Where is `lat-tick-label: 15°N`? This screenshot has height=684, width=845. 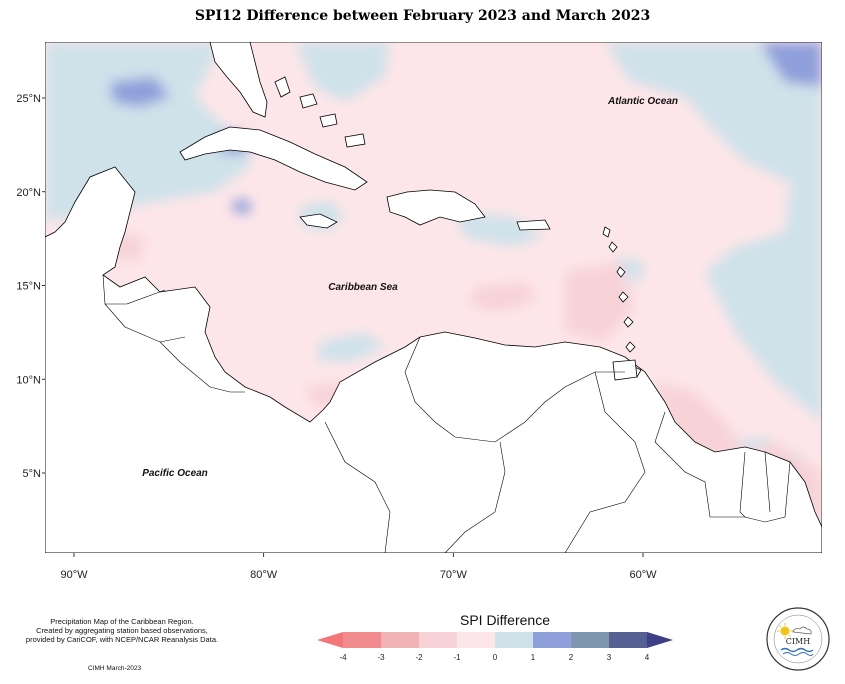 lat-tick-label: 15°N is located at coordinates (28, 287).